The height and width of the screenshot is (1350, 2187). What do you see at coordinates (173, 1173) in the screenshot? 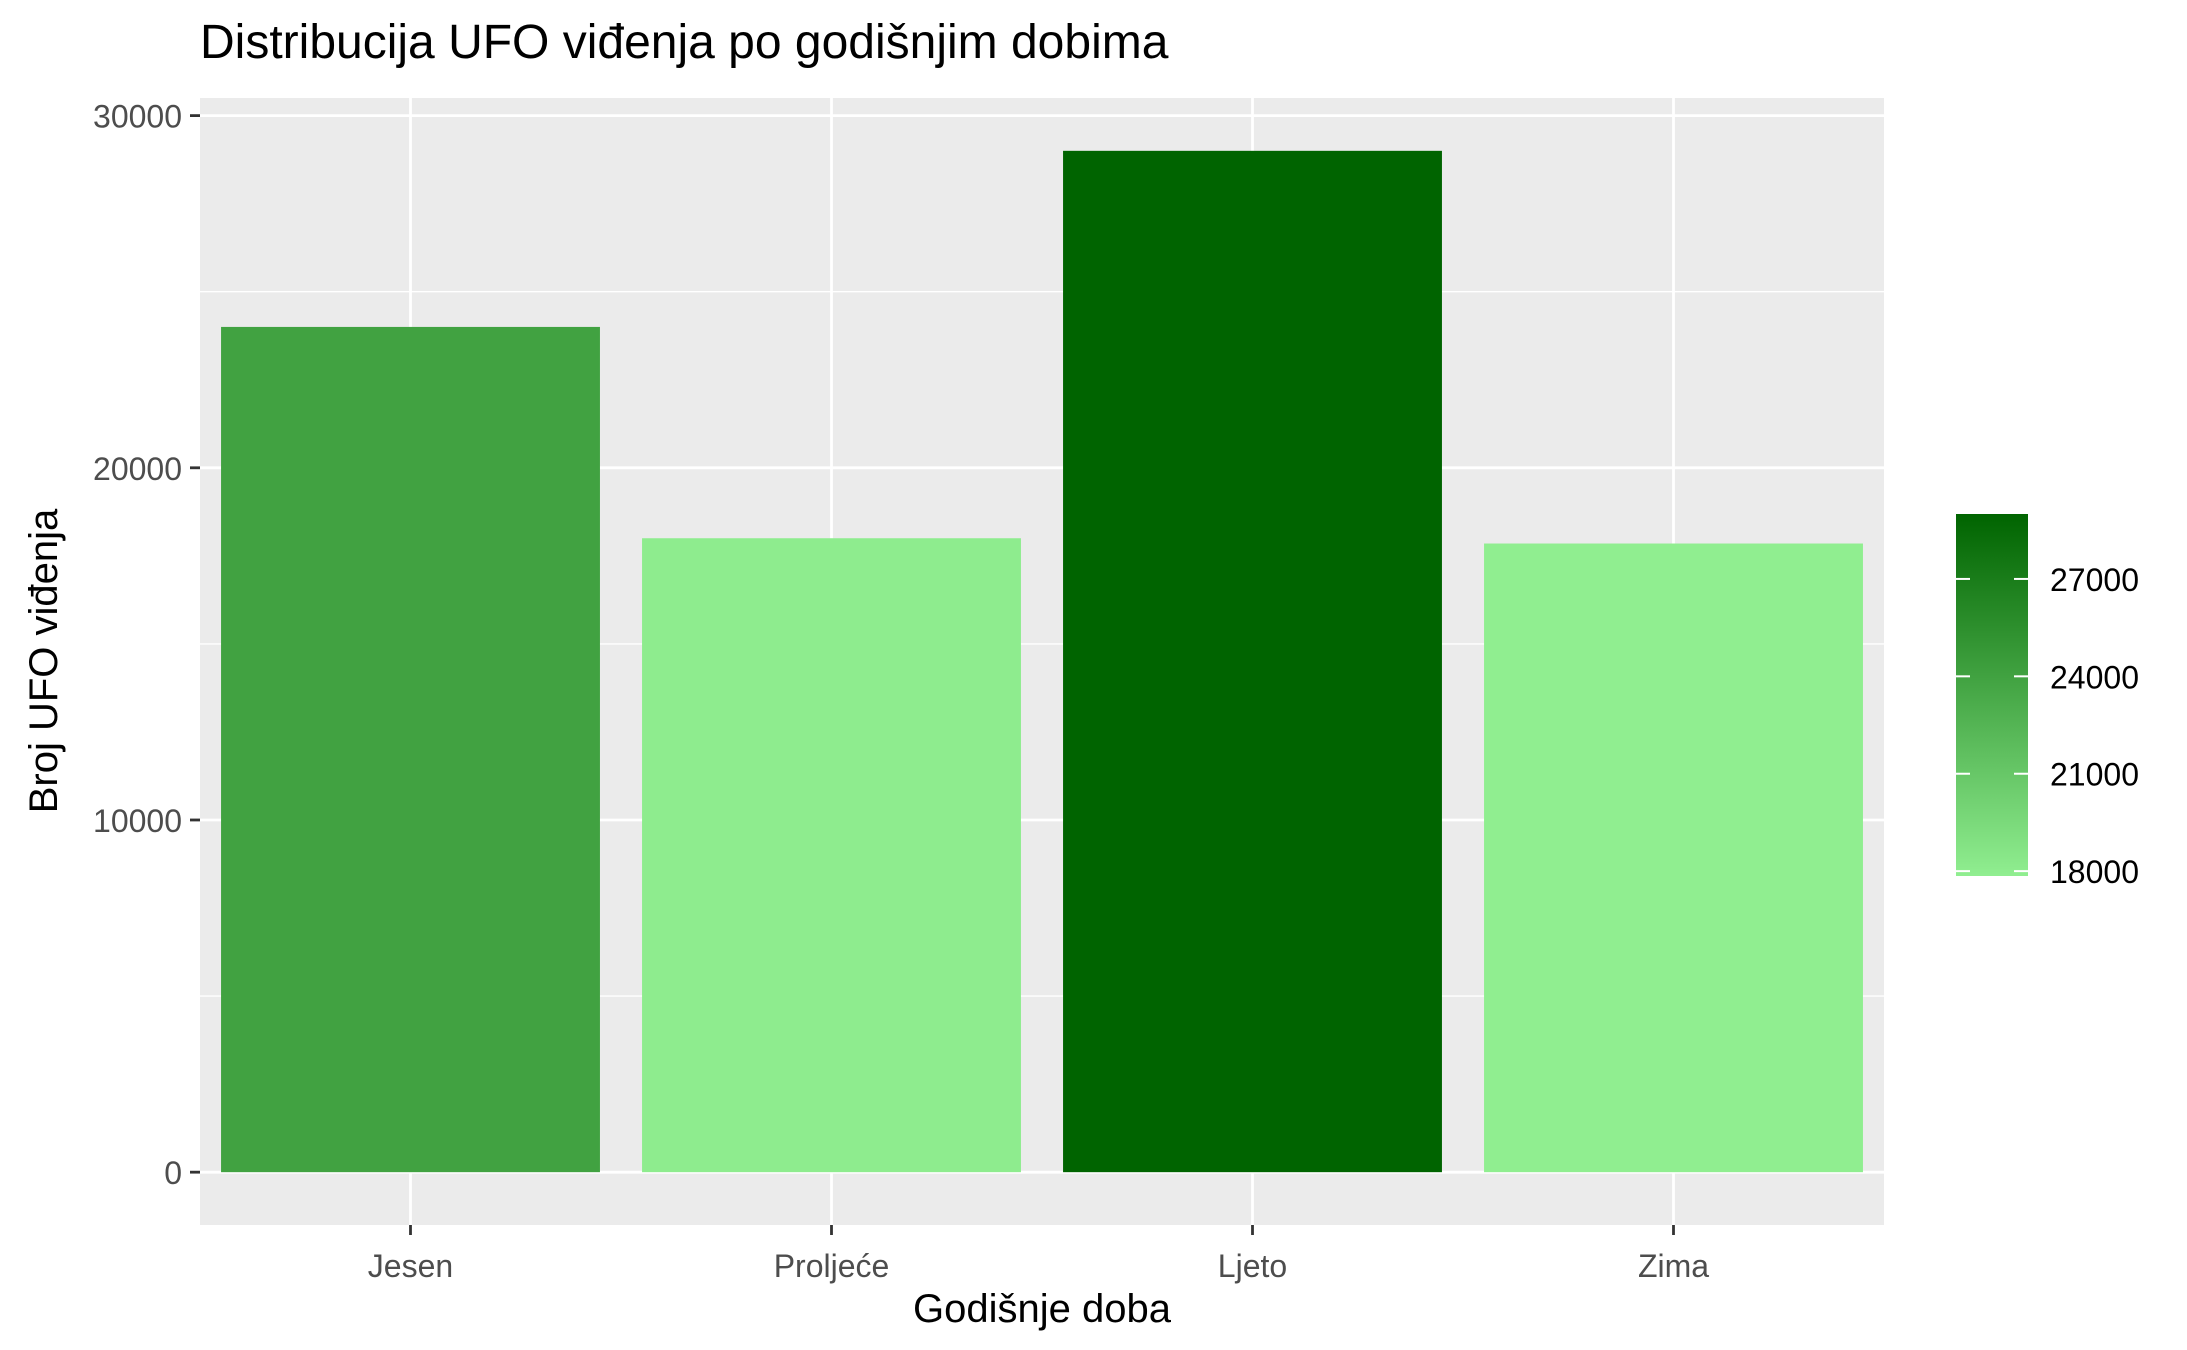
I see `y-tick-label: 0` at bounding box center [173, 1173].